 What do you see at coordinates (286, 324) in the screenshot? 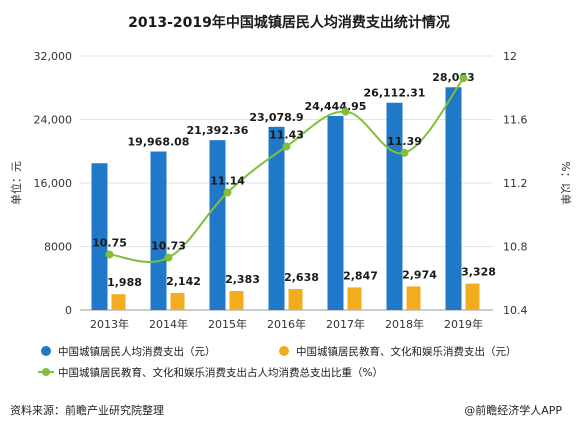
I see `x-tick-label: 2016年` at bounding box center [286, 324].